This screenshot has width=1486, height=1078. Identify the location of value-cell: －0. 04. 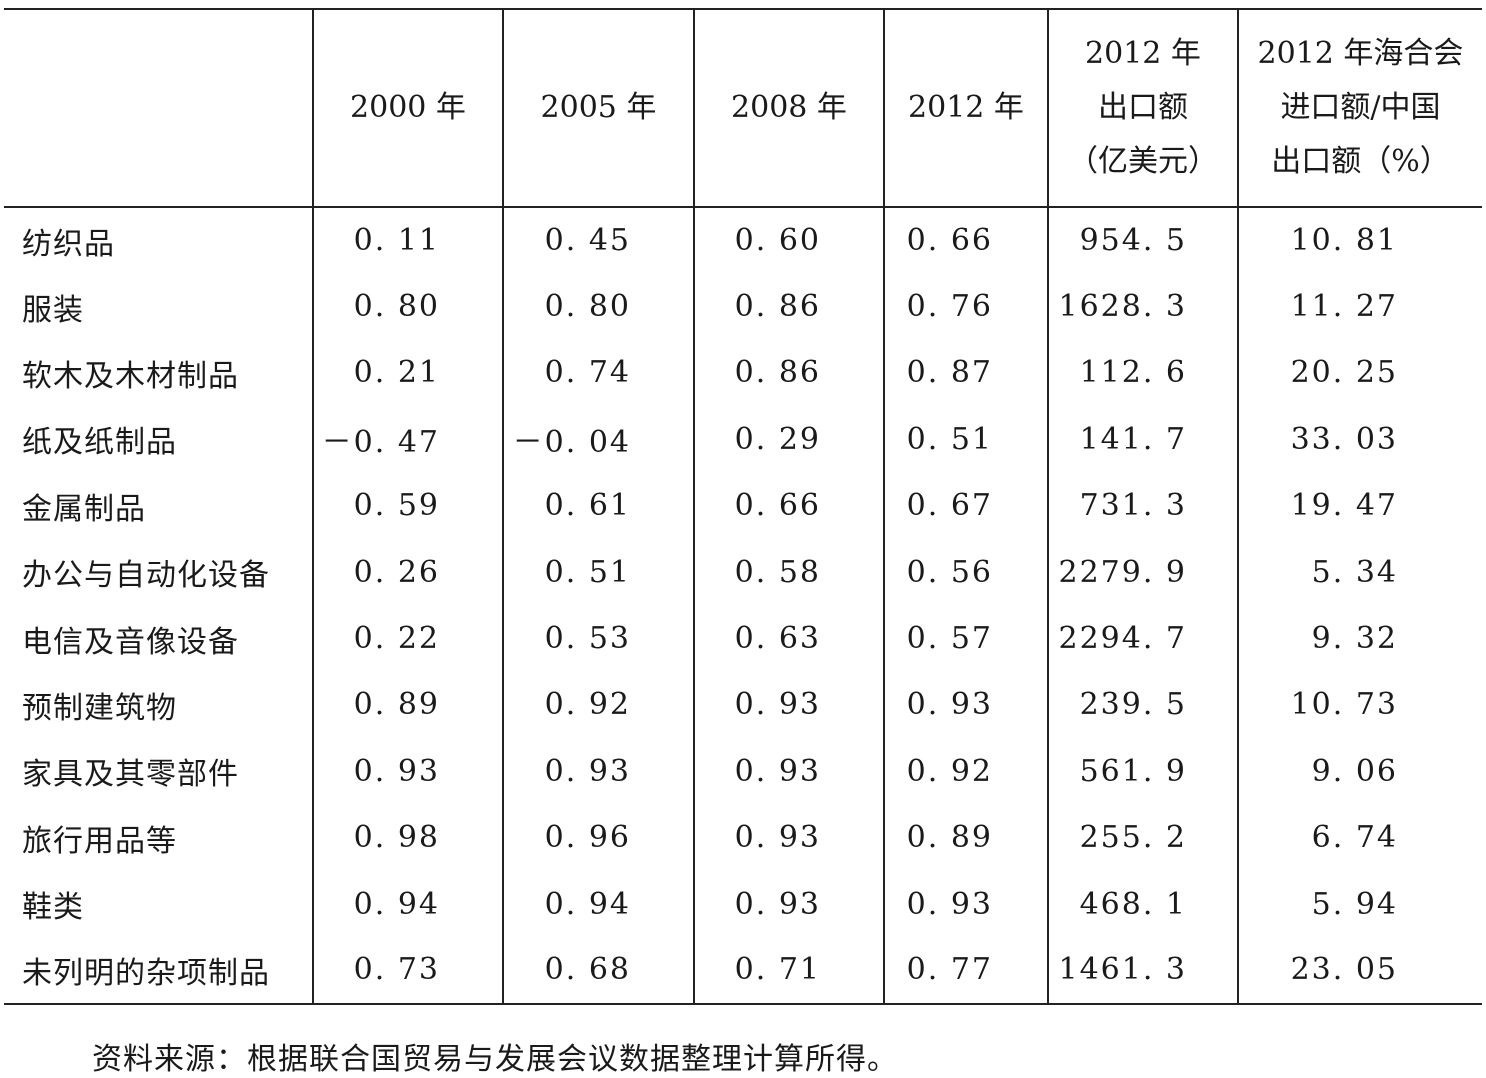
(598, 439).